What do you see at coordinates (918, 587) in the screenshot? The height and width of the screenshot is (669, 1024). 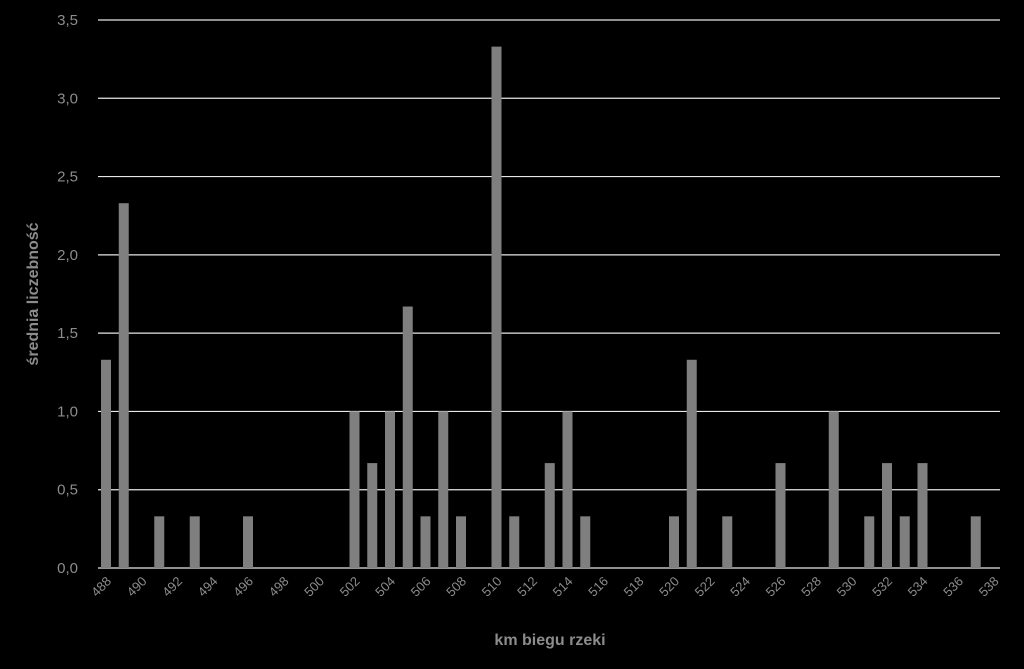 I see `x-tick-label: 534` at bounding box center [918, 587].